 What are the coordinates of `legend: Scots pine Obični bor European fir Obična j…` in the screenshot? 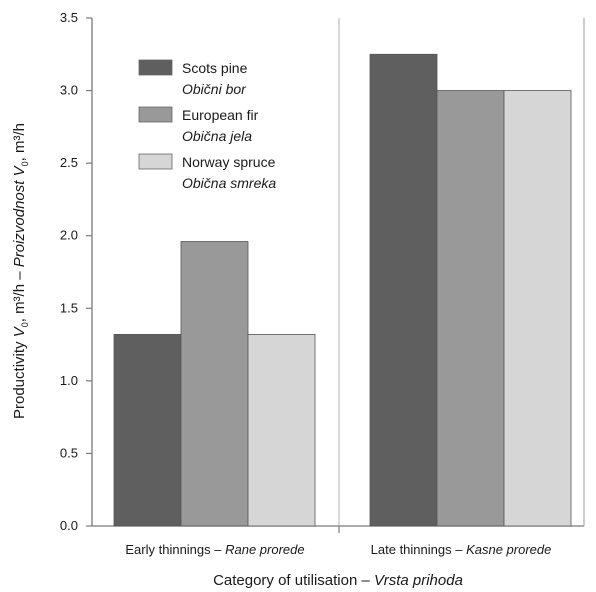 It's located at (207, 125).